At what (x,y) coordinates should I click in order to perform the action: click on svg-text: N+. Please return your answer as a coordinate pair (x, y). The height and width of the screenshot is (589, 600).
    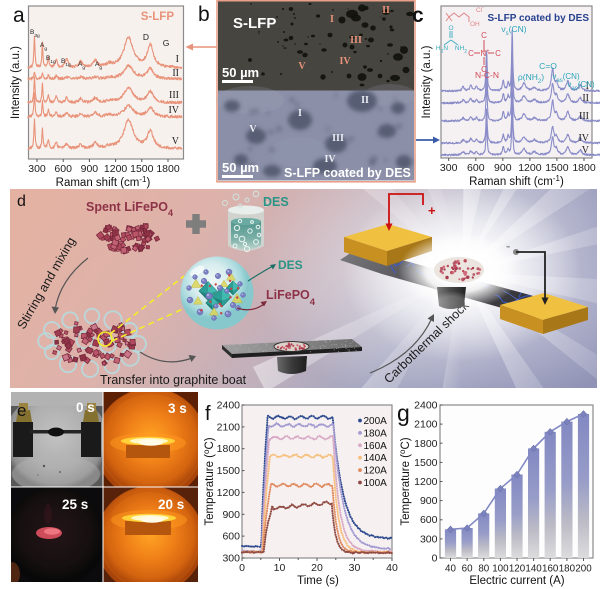
    Looking at the image, I should click on (485, 53).